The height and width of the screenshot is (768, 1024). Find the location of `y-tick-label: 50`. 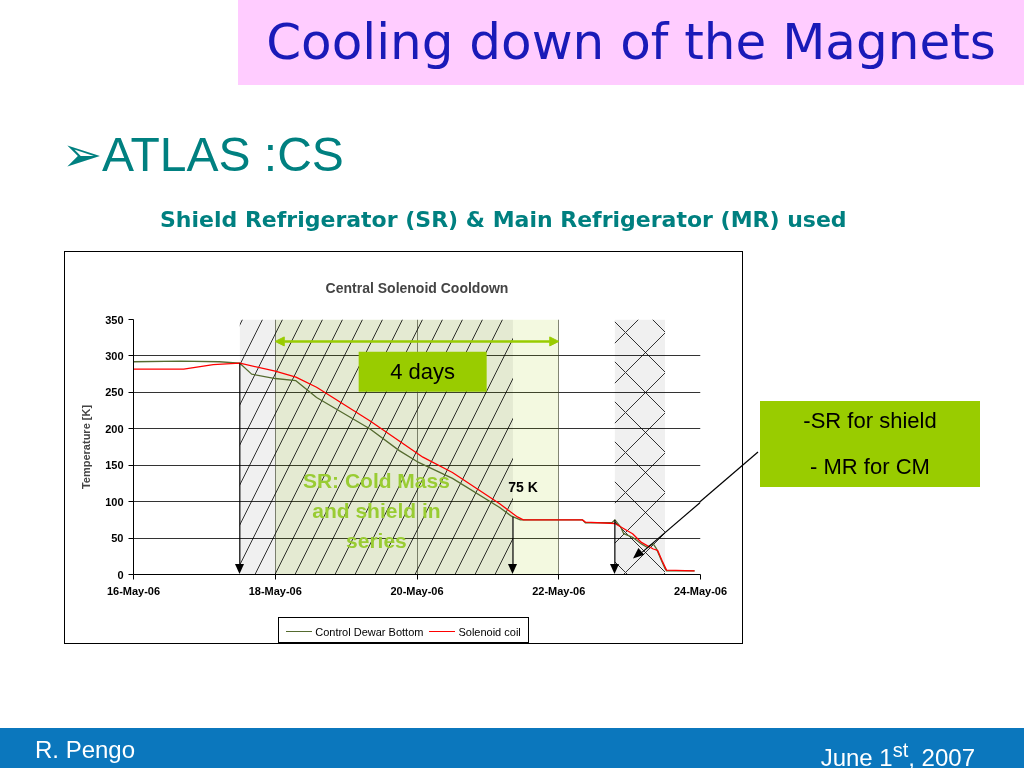

y-tick-label: 50 is located at coordinates (117, 538).